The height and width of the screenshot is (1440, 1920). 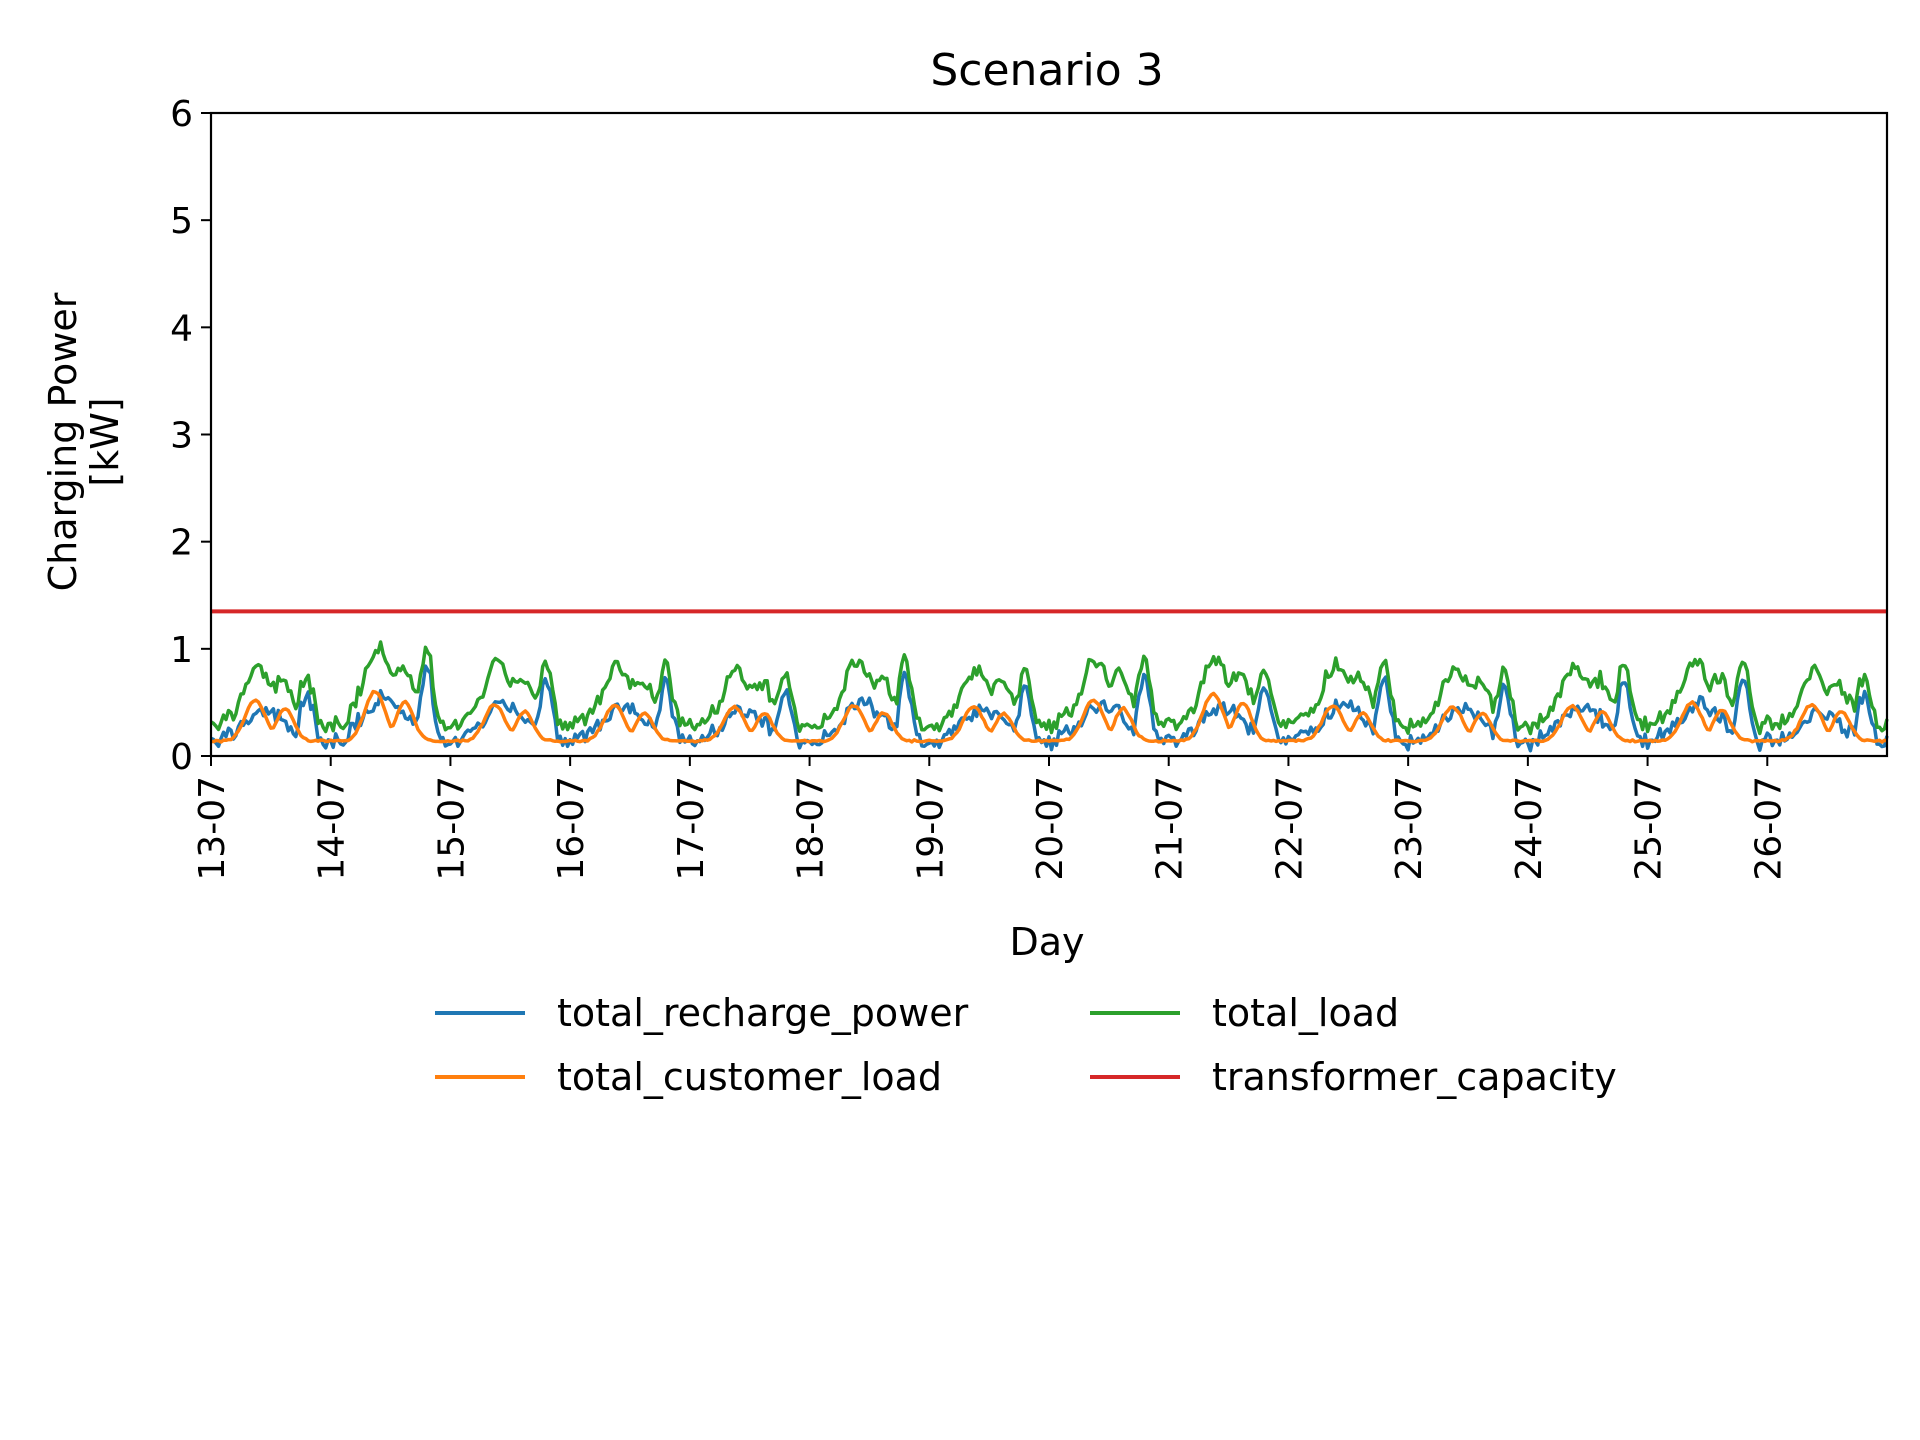 What do you see at coordinates (181, 436) in the screenshot?
I see `y-tick-label: 3` at bounding box center [181, 436].